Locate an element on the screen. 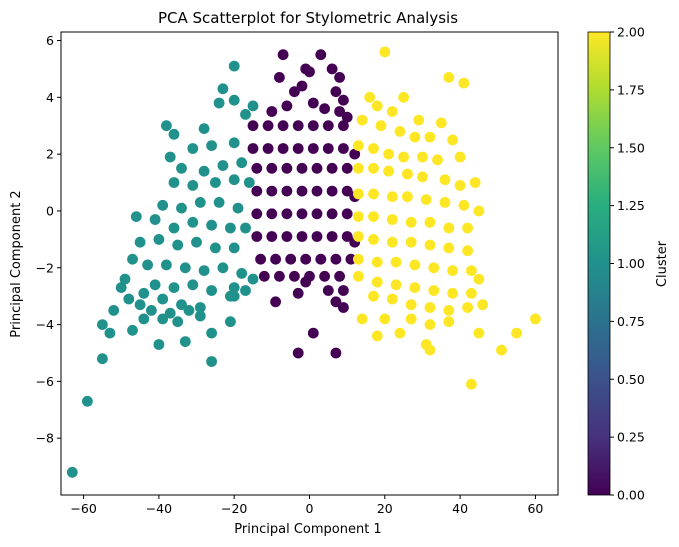  y-axis-ticks: −8 −6 −4 −2 0 2 4 6 is located at coordinates (48, 239).